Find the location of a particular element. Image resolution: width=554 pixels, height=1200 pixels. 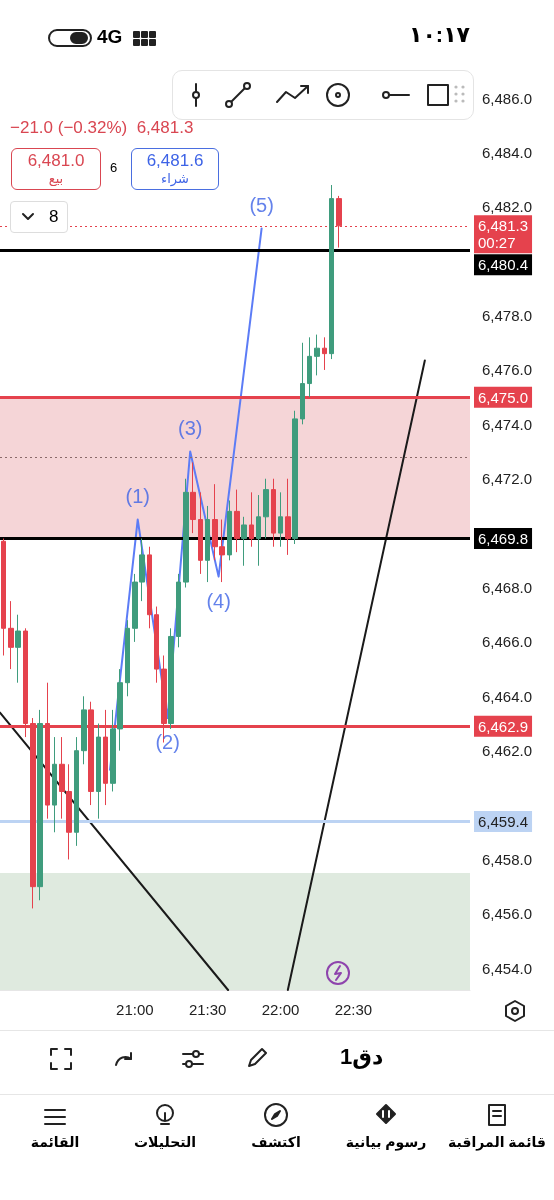

x-tick-label: 22:00 is located at coordinates (280, 1009).